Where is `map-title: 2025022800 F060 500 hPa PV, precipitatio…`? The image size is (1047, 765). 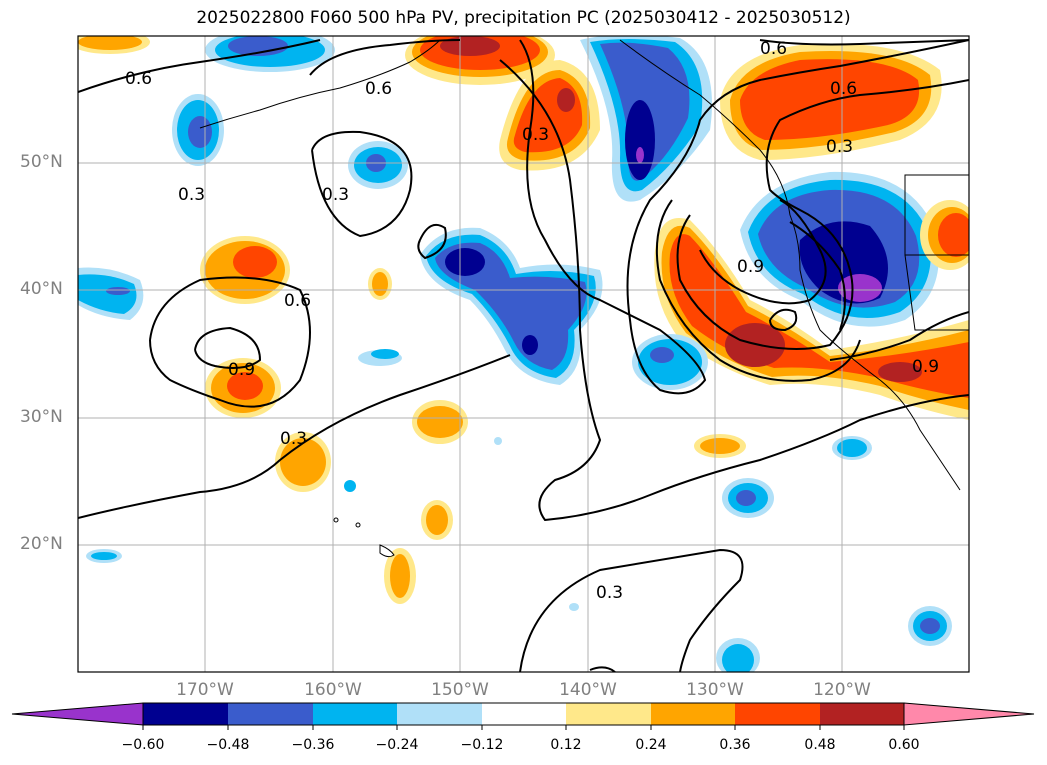 map-title: 2025022800 F060 500 hPa PV, precipitatio… is located at coordinates (523, 18).